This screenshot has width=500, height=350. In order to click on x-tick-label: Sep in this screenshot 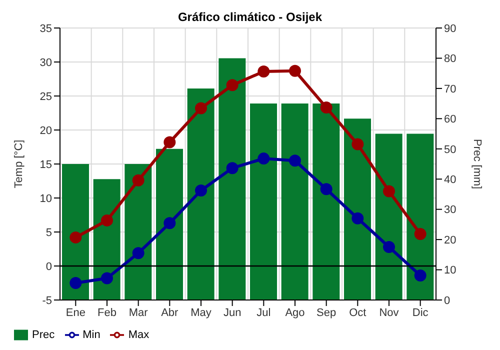, I will do `click(326, 312)`.